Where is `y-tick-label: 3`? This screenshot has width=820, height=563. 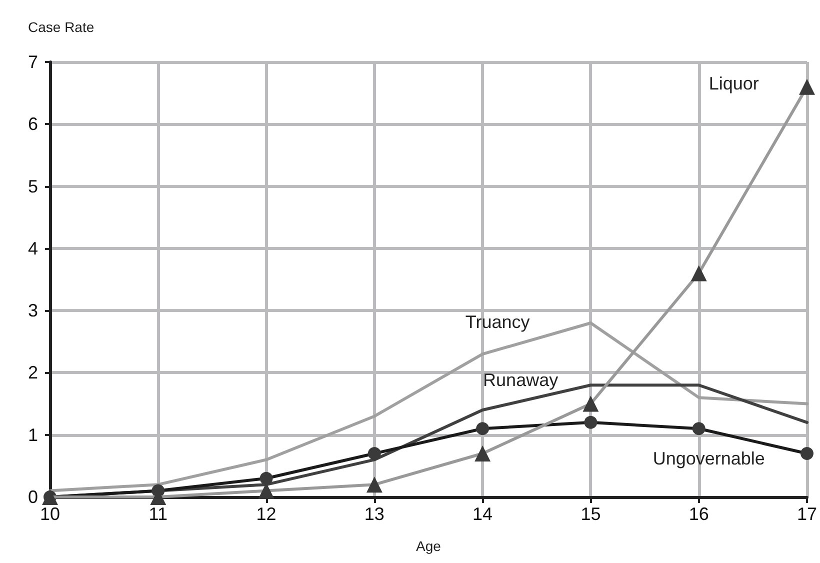 y-tick-label: 3 is located at coordinates (33, 310).